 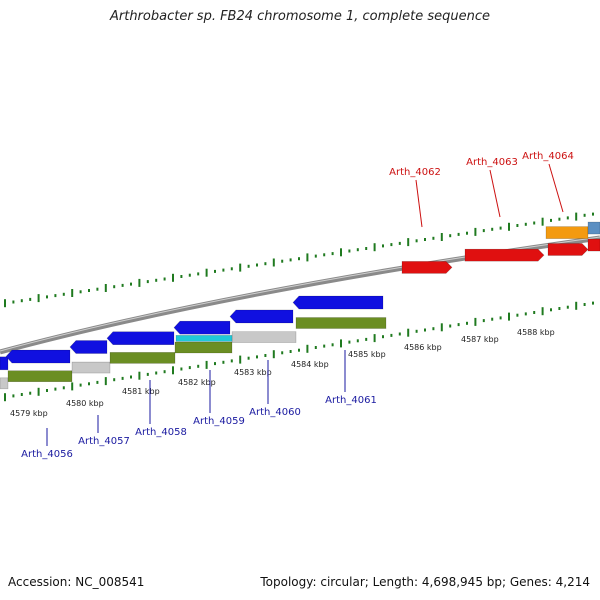 I want to click on forward-gene-label: Arth_4059, so click(x=219, y=421).